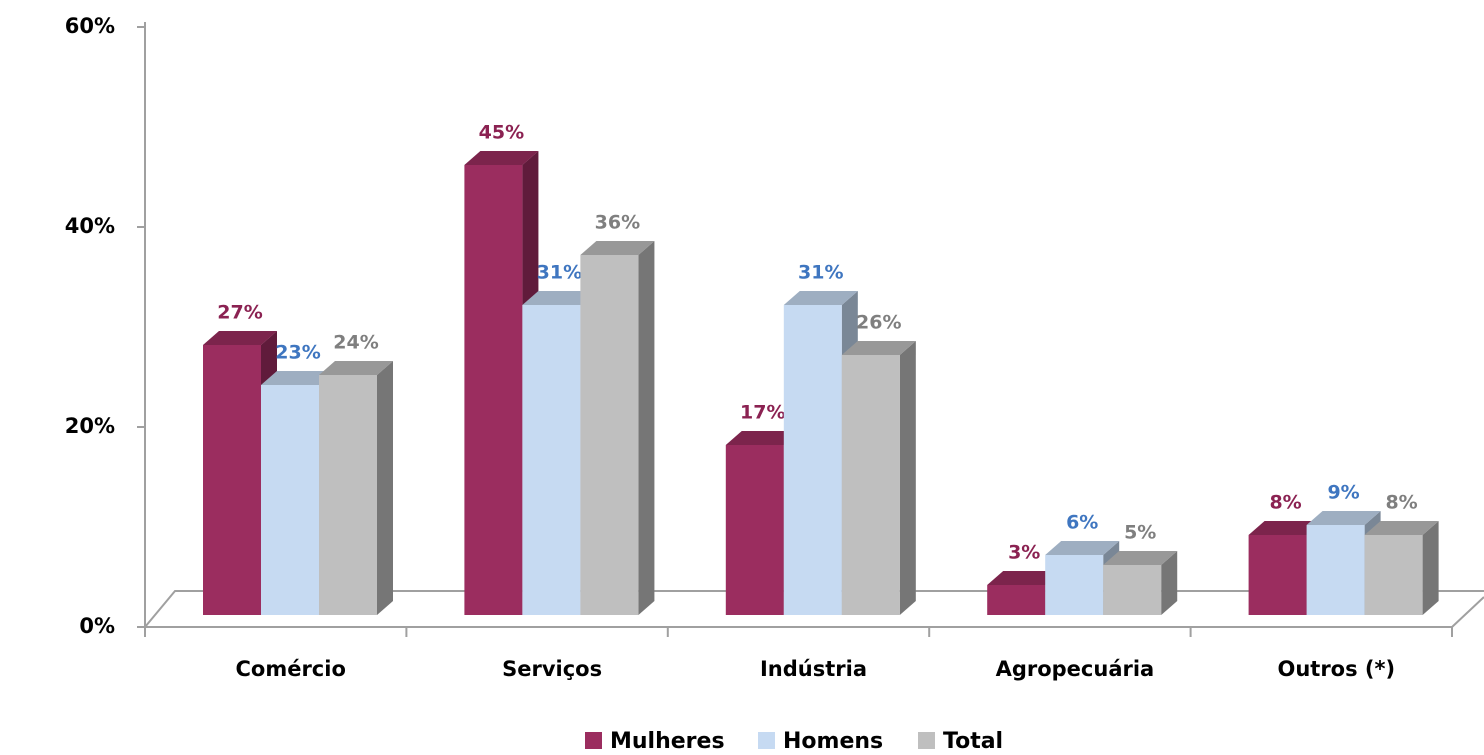 This screenshot has height=755, width=1484. Describe the element at coordinates (813, 669) in the screenshot. I see `x-tick-label: Indústria` at that location.